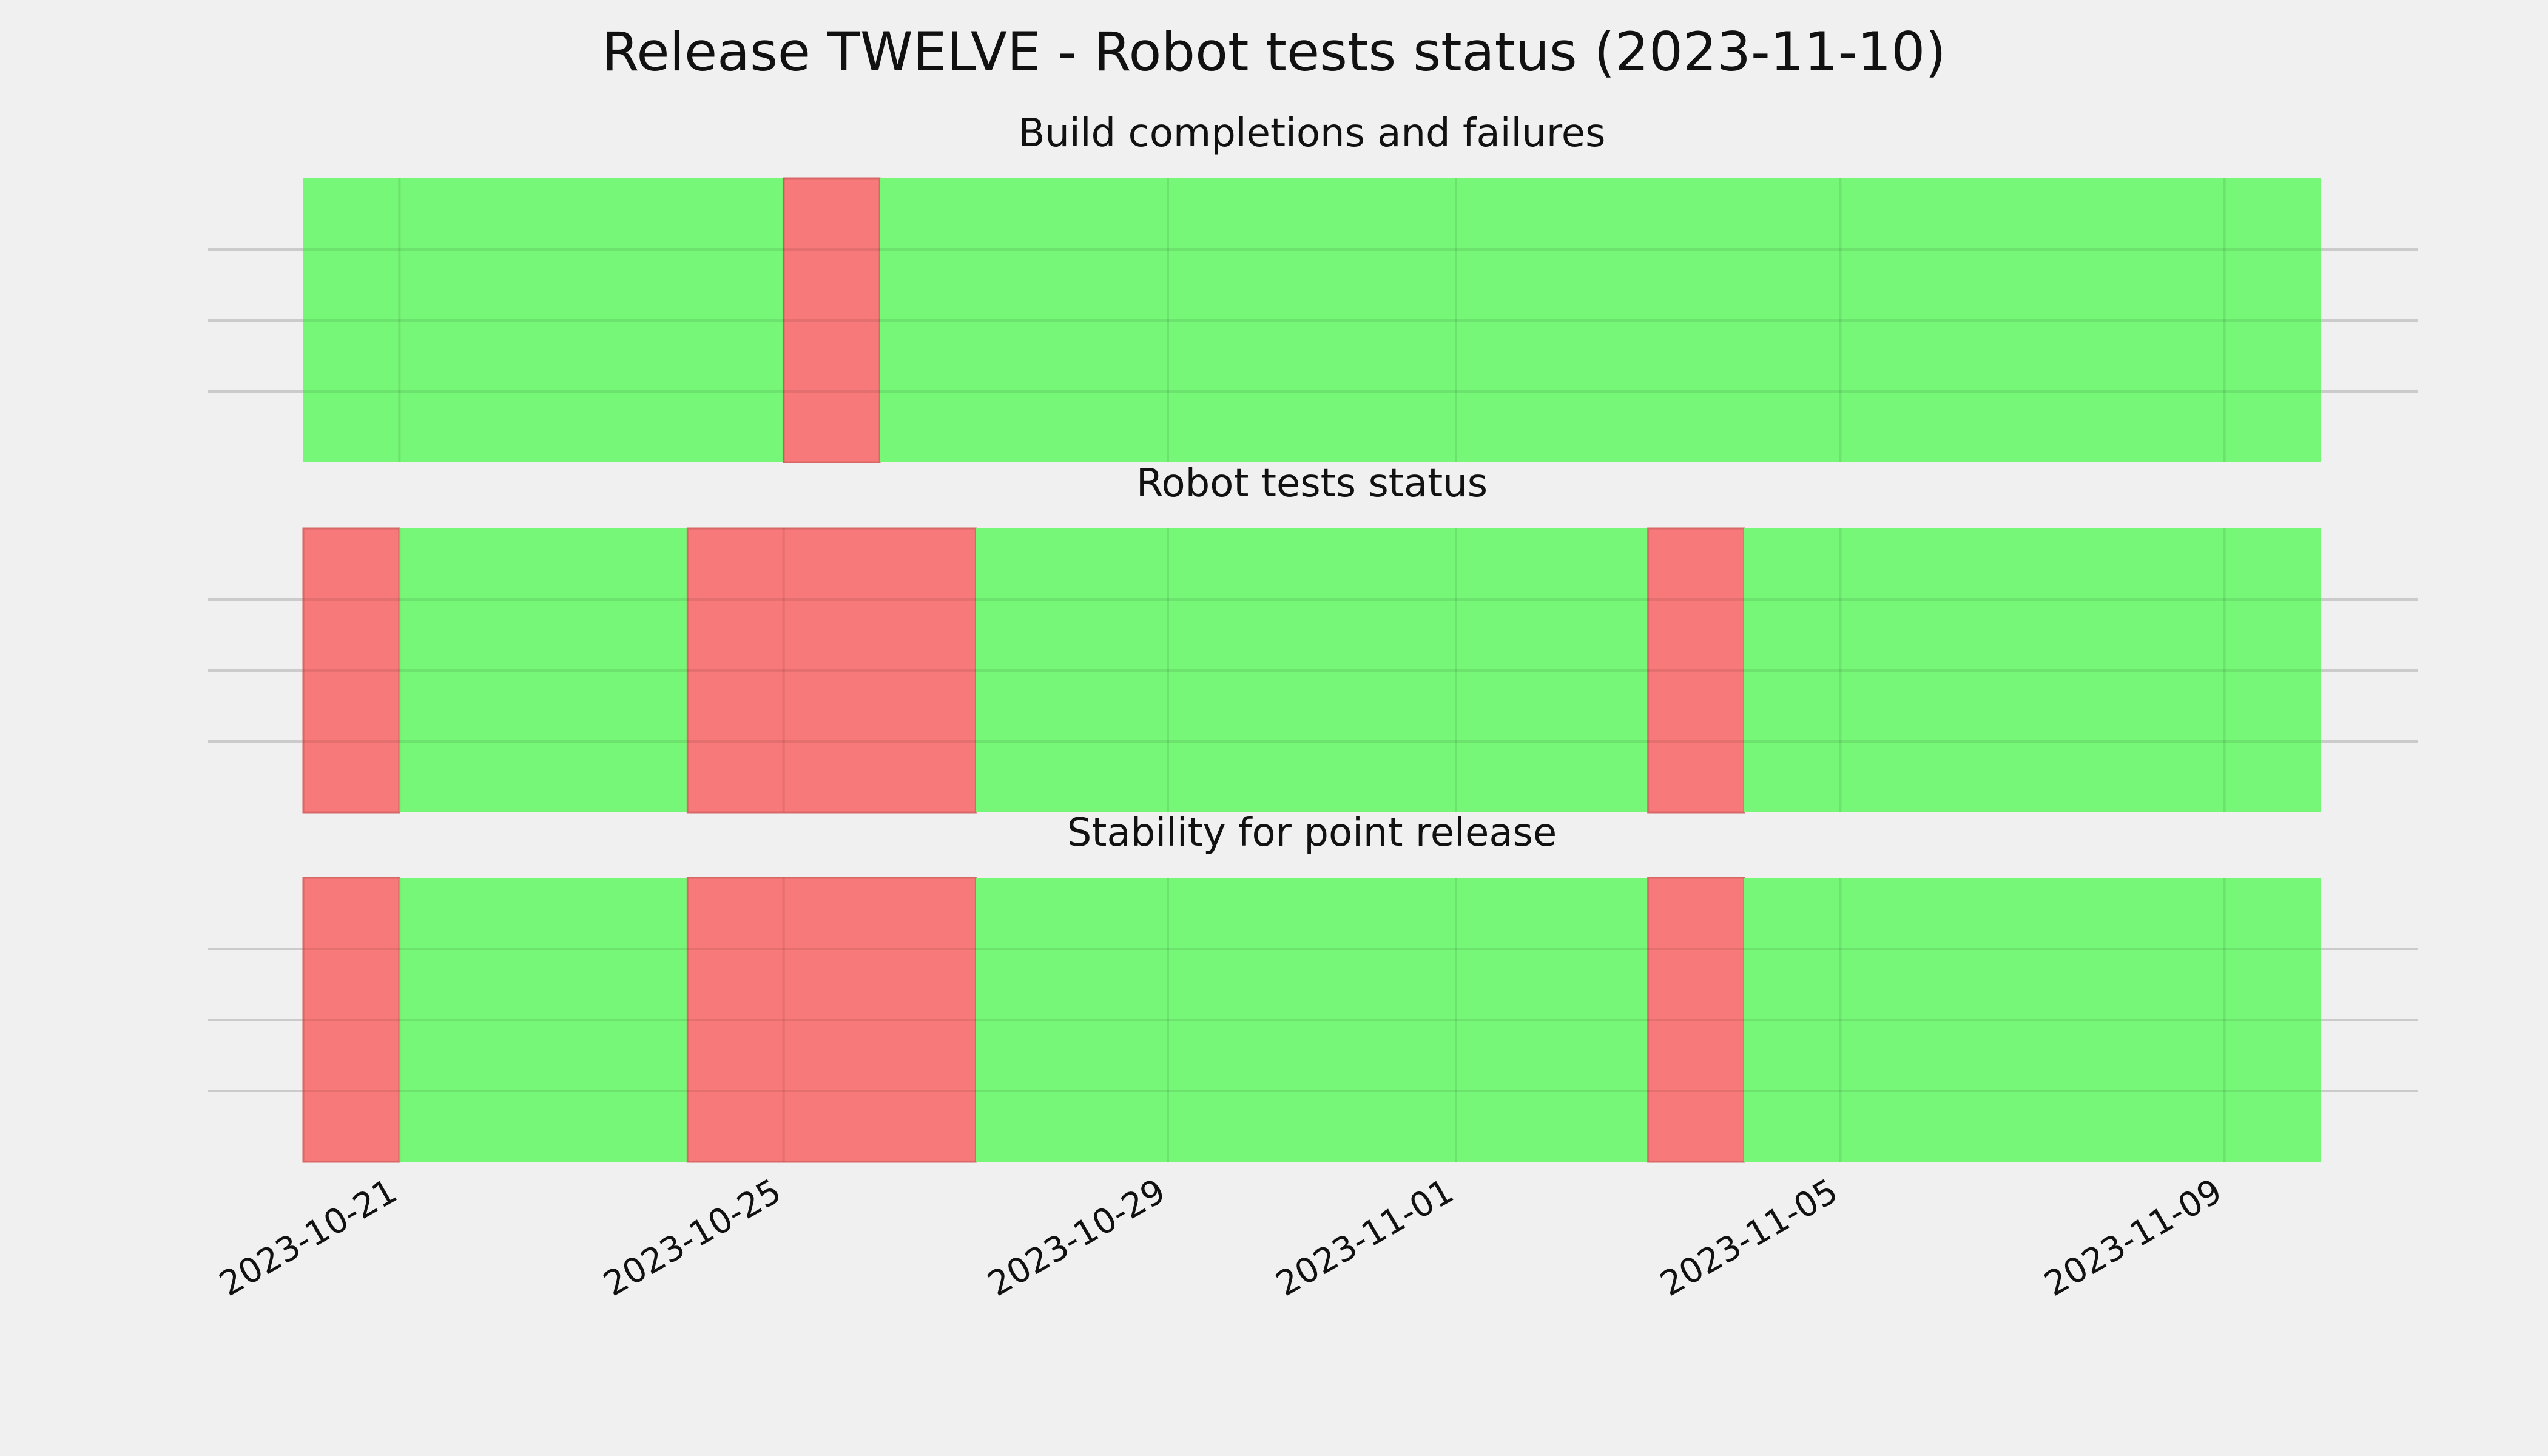  What do you see at coordinates (1312, 483) in the screenshot?
I see `panel-title: Robot tests status` at bounding box center [1312, 483].